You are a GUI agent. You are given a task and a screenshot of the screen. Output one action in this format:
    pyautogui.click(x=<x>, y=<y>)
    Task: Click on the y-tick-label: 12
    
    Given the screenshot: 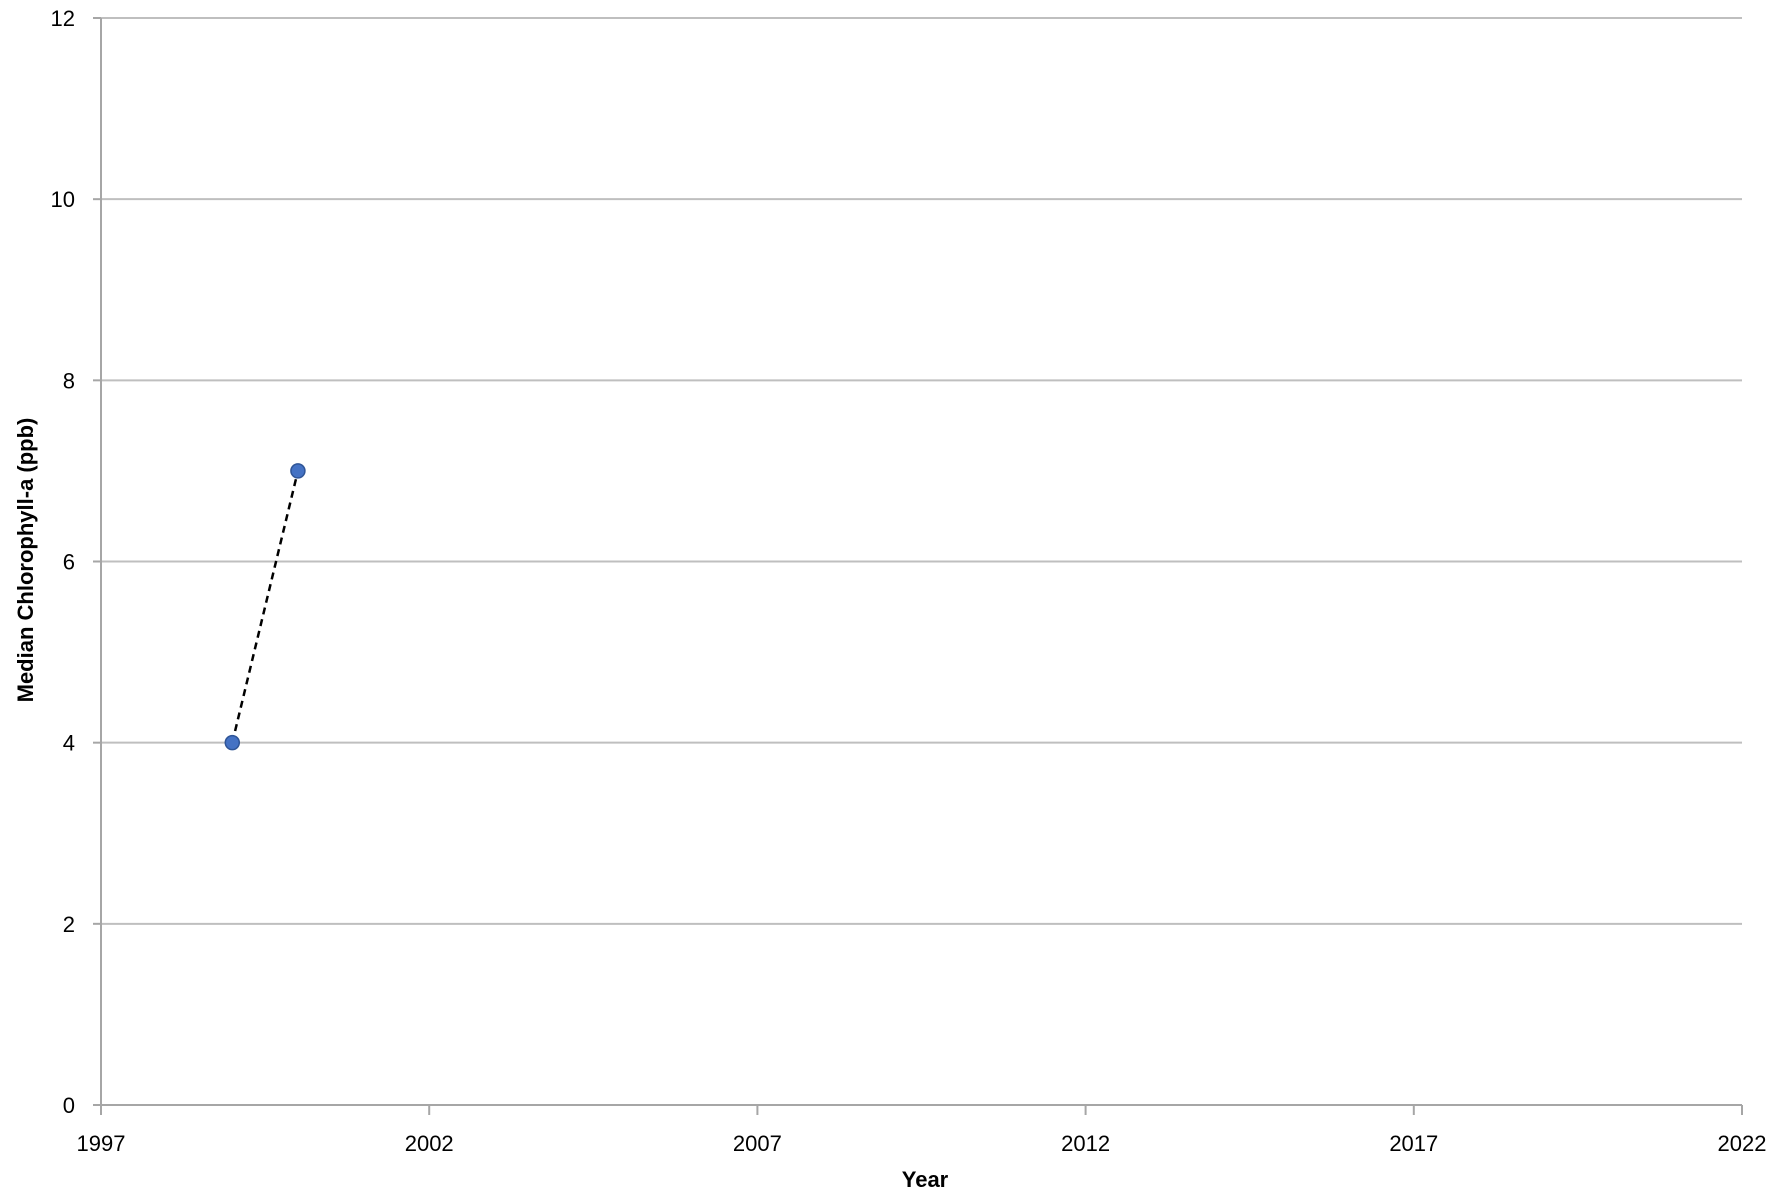 What is the action you would take?
    pyautogui.click(x=63, y=18)
    